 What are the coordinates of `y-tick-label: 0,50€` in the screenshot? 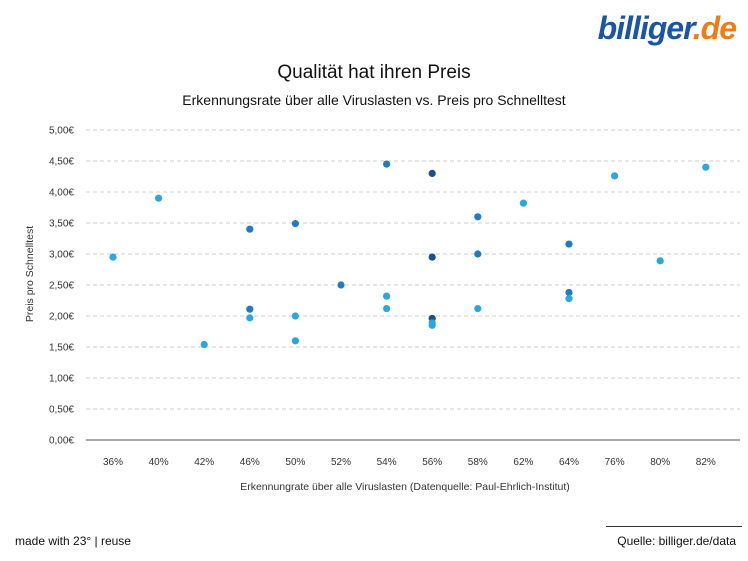 It's located at (61, 410).